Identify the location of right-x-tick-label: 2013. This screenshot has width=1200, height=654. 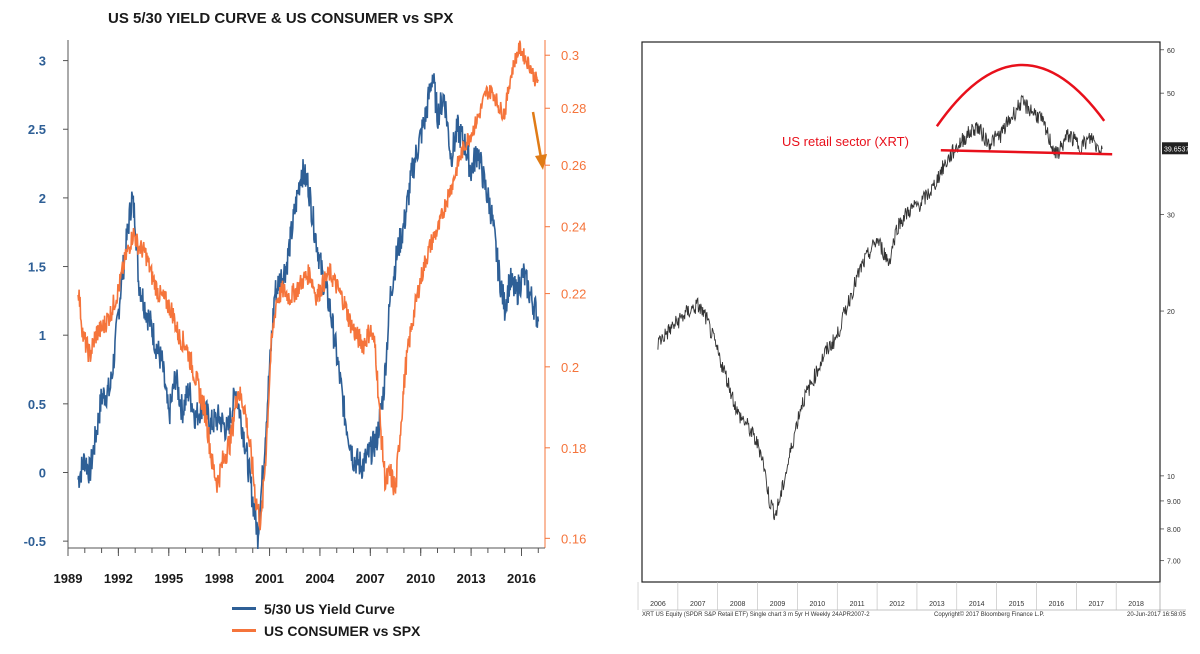
(937, 604).